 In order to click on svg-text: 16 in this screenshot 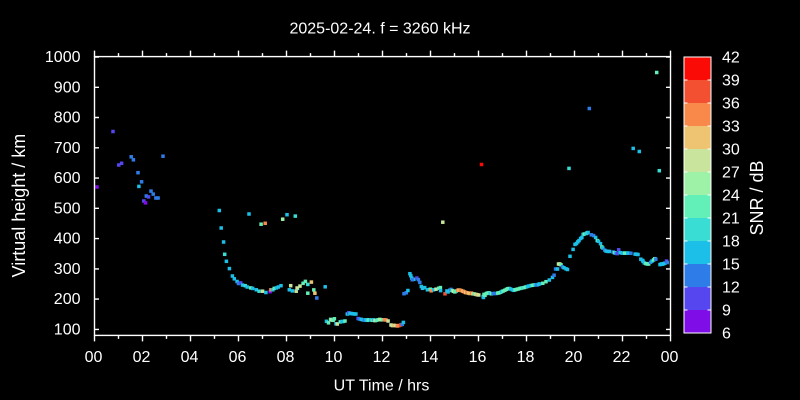, I will do `click(478, 357)`.